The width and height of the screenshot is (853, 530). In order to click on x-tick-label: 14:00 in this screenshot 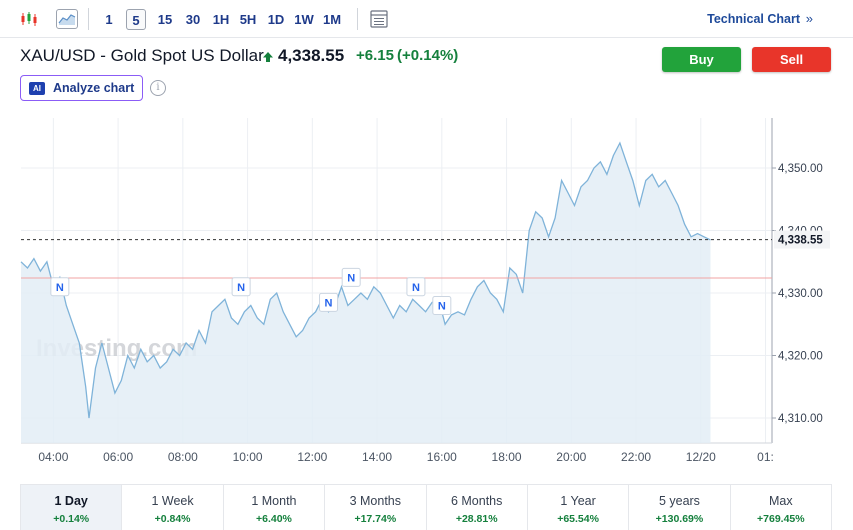, I will do `click(377, 457)`.